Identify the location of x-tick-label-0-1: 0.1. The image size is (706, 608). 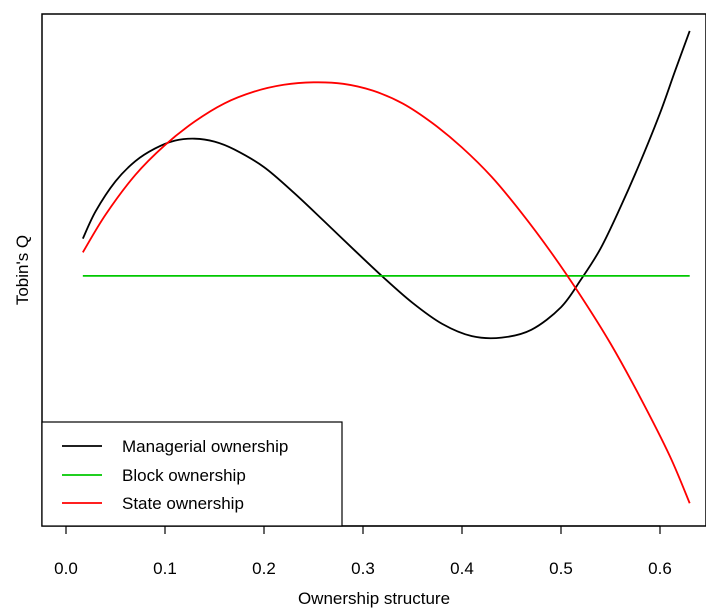
(165, 568).